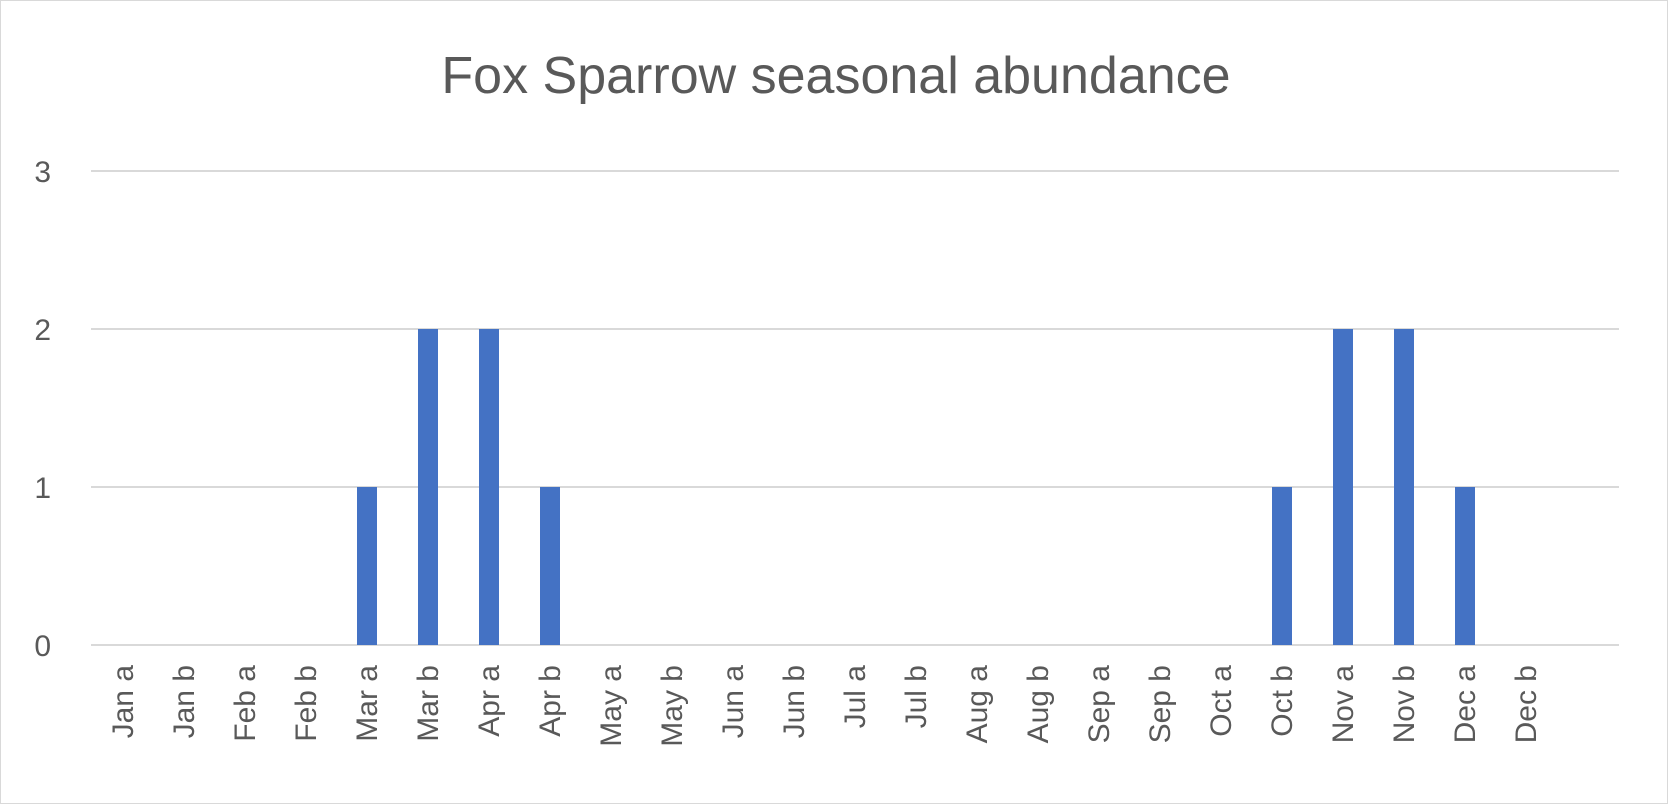 This screenshot has height=807, width=1670. Describe the element at coordinates (42, 409) in the screenshot. I see `y-axis-tick-labels: 0 1 2 3` at that location.